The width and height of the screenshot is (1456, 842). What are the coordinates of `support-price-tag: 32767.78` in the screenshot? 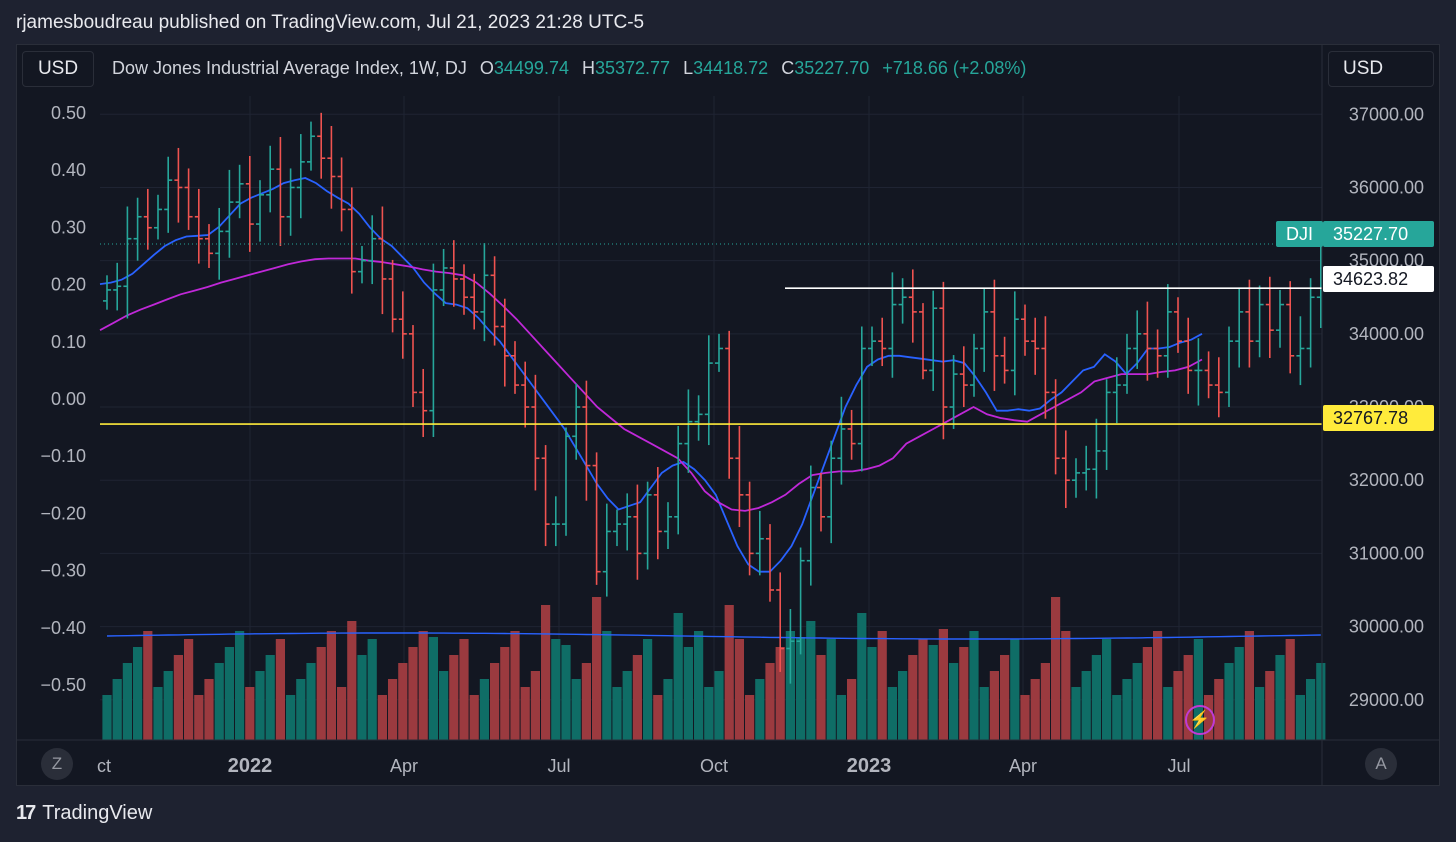 It's located at (1378, 418).